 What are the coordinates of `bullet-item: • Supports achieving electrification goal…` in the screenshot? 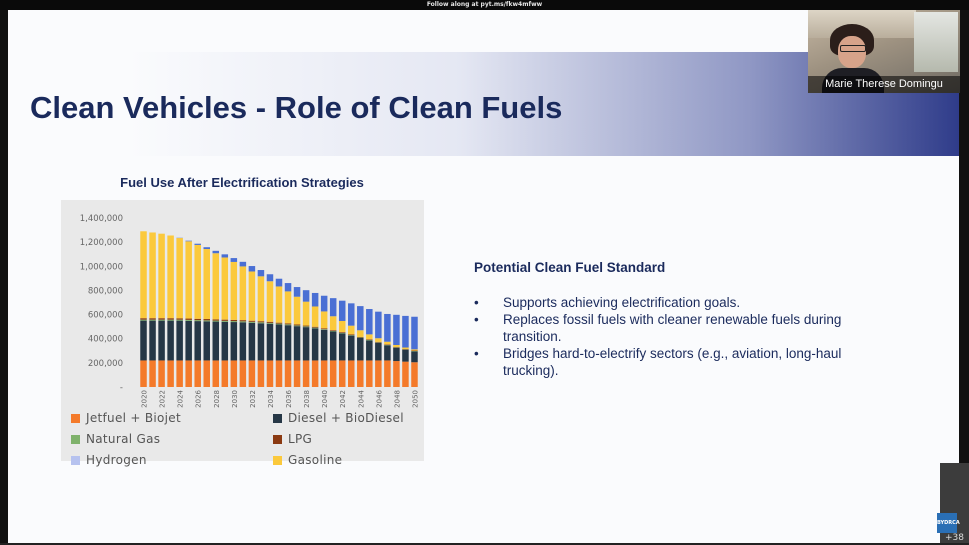 It's located at (684, 302).